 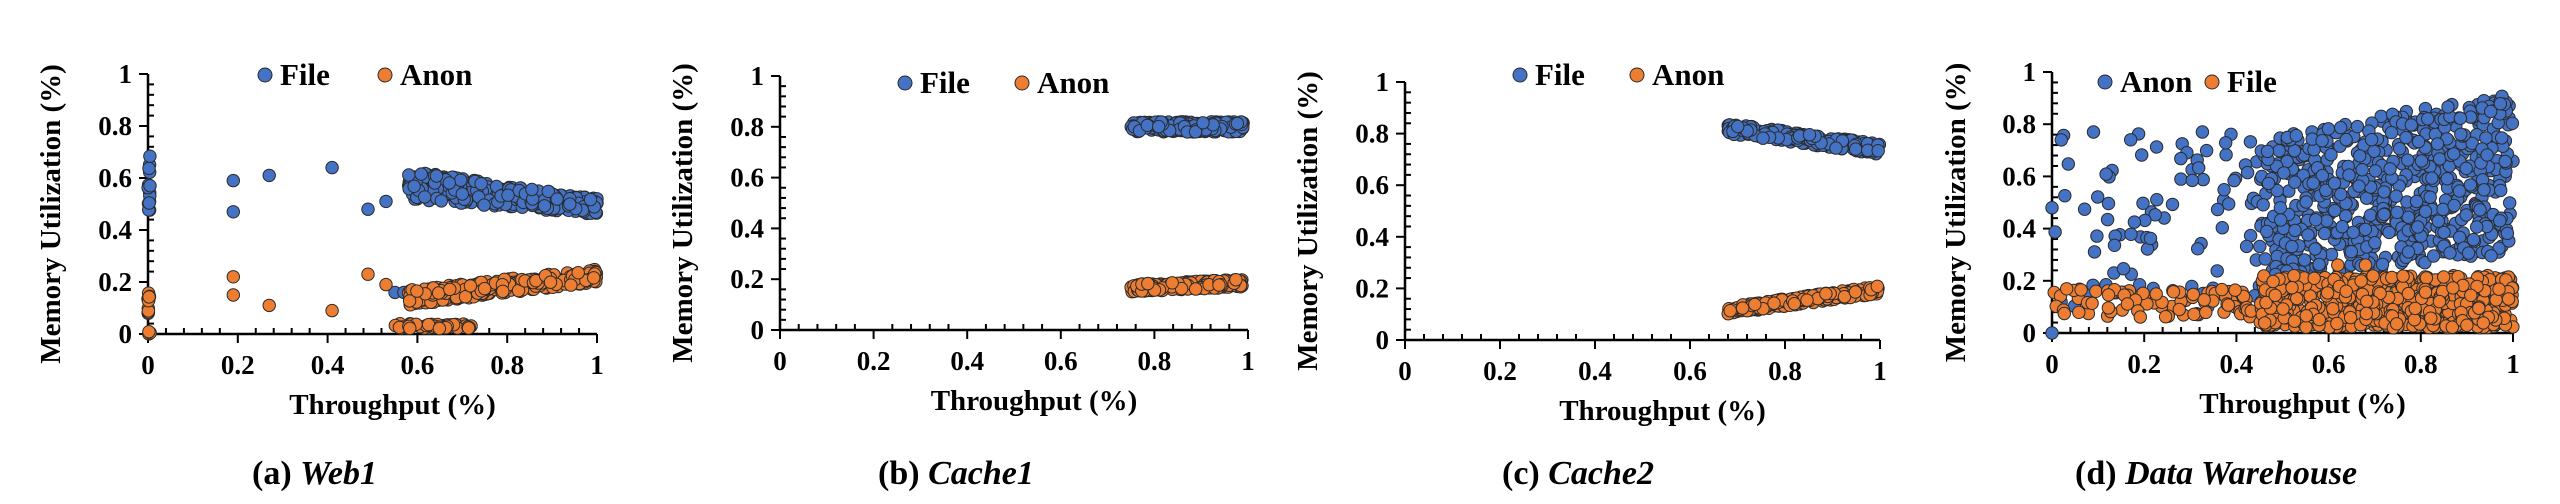 What do you see at coordinates (597, 365) in the screenshot?
I see `x-tick-label: 1` at bounding box center [597, 365].